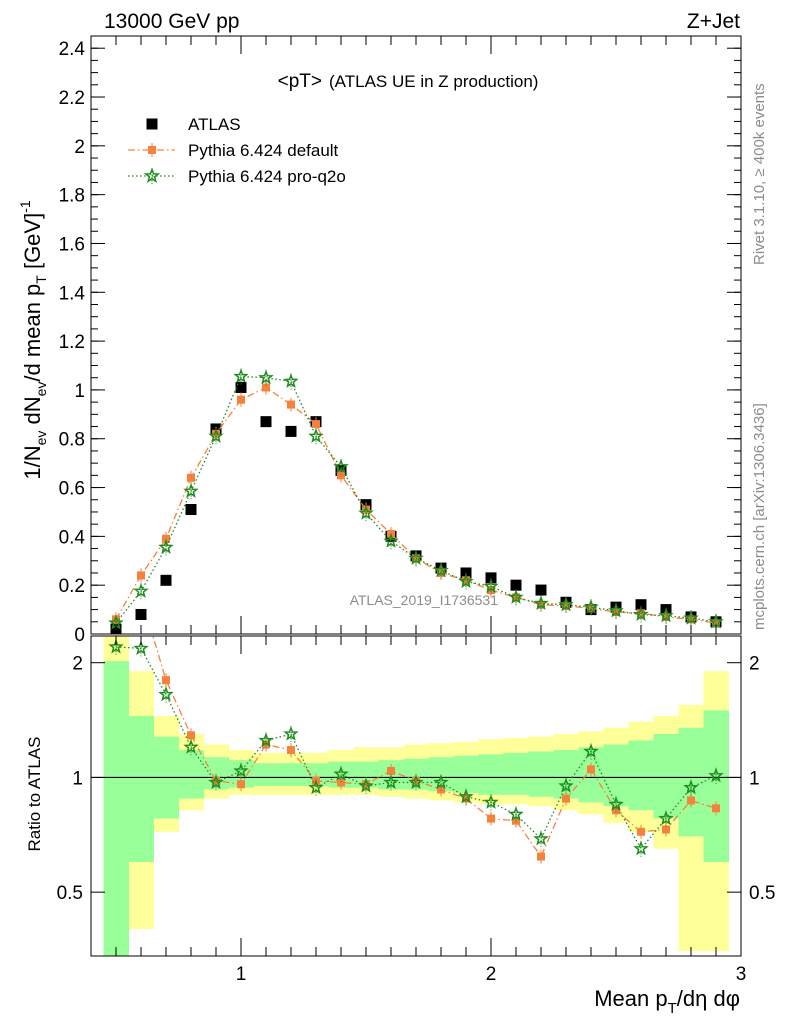 Image resolution: width=786 pixels, height=1024 pixels. Describe the element at coordinates (237, 176) in the screenshot. I see `legend-entry: Pythia 6.424 pro-q2o` at that location.